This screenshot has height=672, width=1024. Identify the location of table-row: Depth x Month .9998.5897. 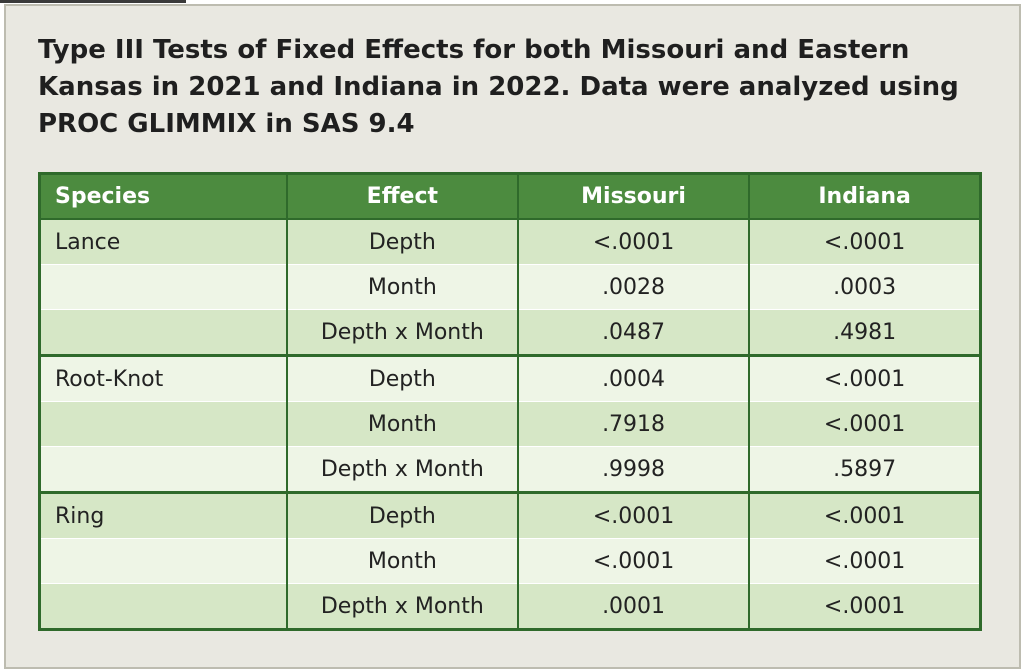
(510, 469).